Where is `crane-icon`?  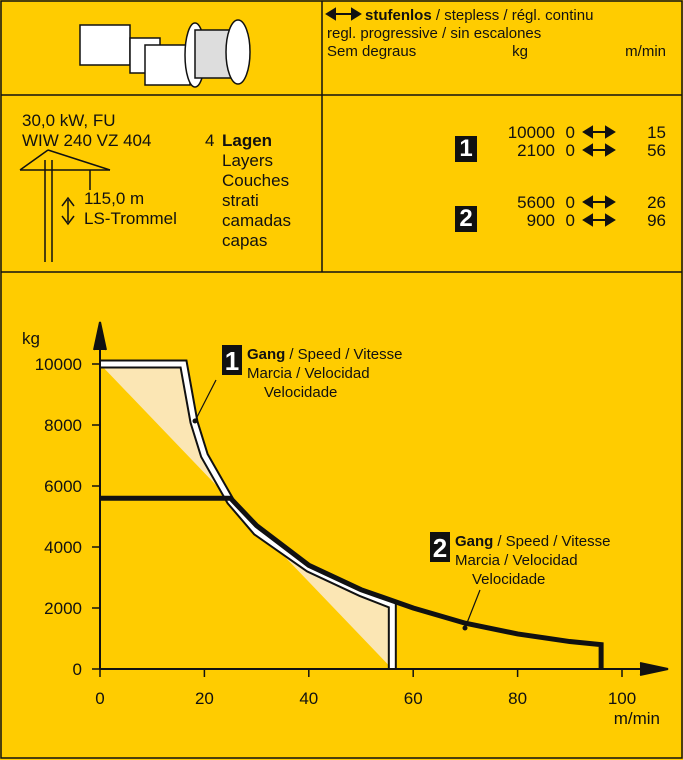 crane-icon is located at coordinates (65, 205).